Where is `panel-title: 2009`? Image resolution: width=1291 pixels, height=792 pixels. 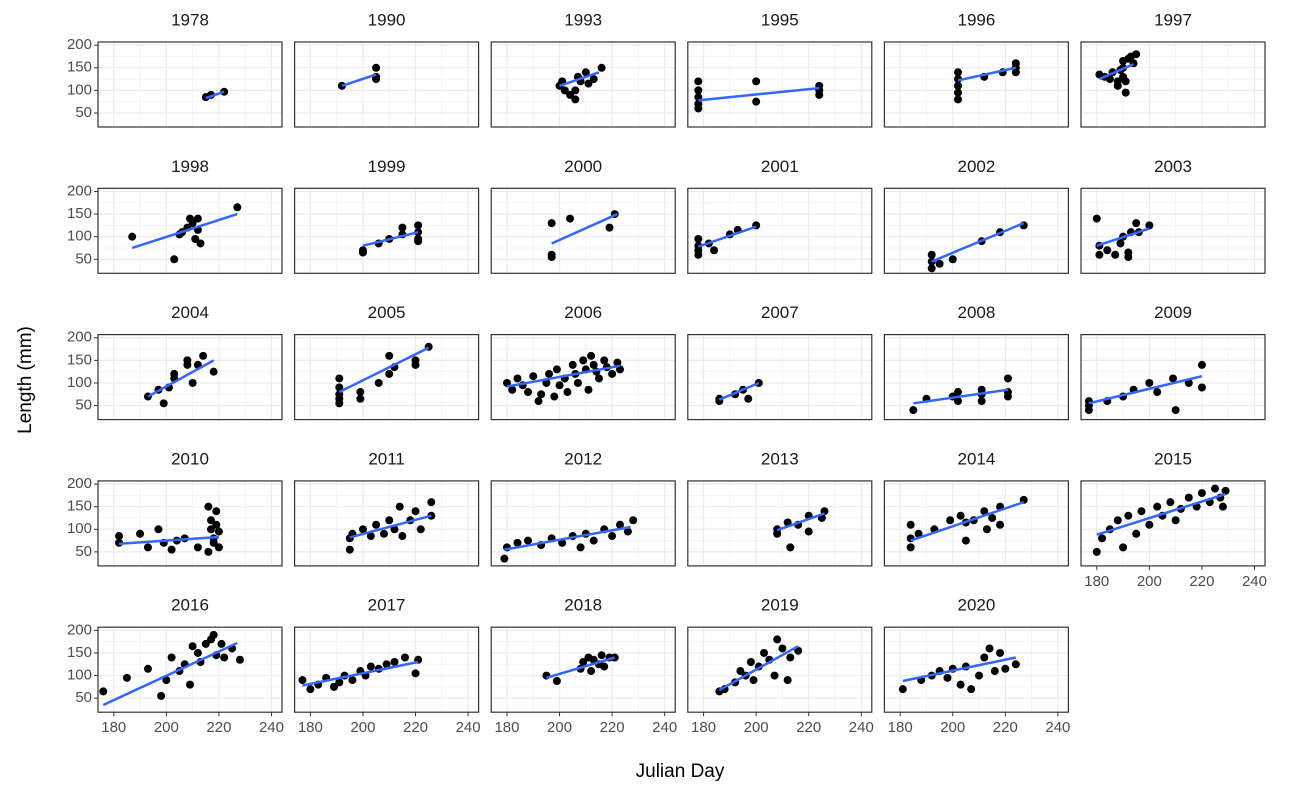
panel-title: 2009 is located at coordinates (1173, 312).